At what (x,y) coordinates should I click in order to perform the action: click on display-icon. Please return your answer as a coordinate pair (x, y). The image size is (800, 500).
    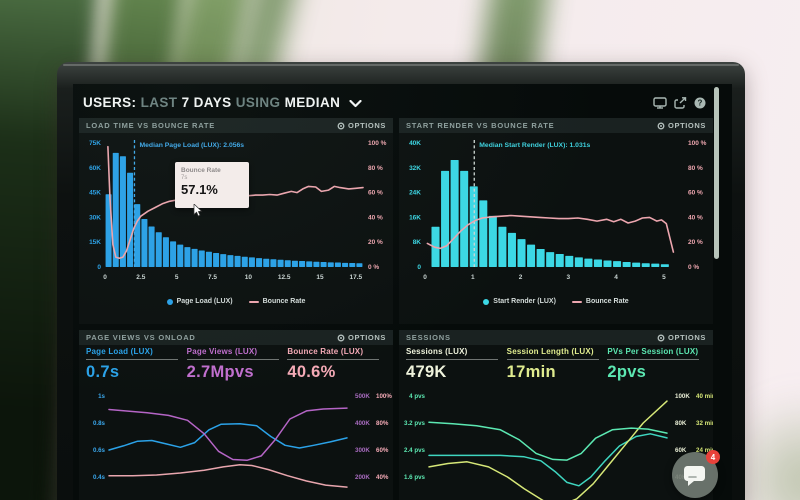
    Looking at the image, I should click on (660, 103).